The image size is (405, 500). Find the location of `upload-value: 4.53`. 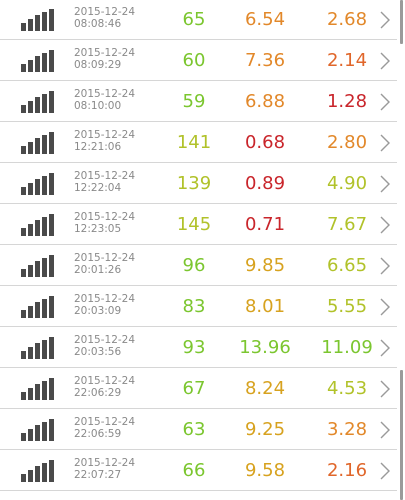

upload-value: 4.53 is located at coordinates (347, 388).